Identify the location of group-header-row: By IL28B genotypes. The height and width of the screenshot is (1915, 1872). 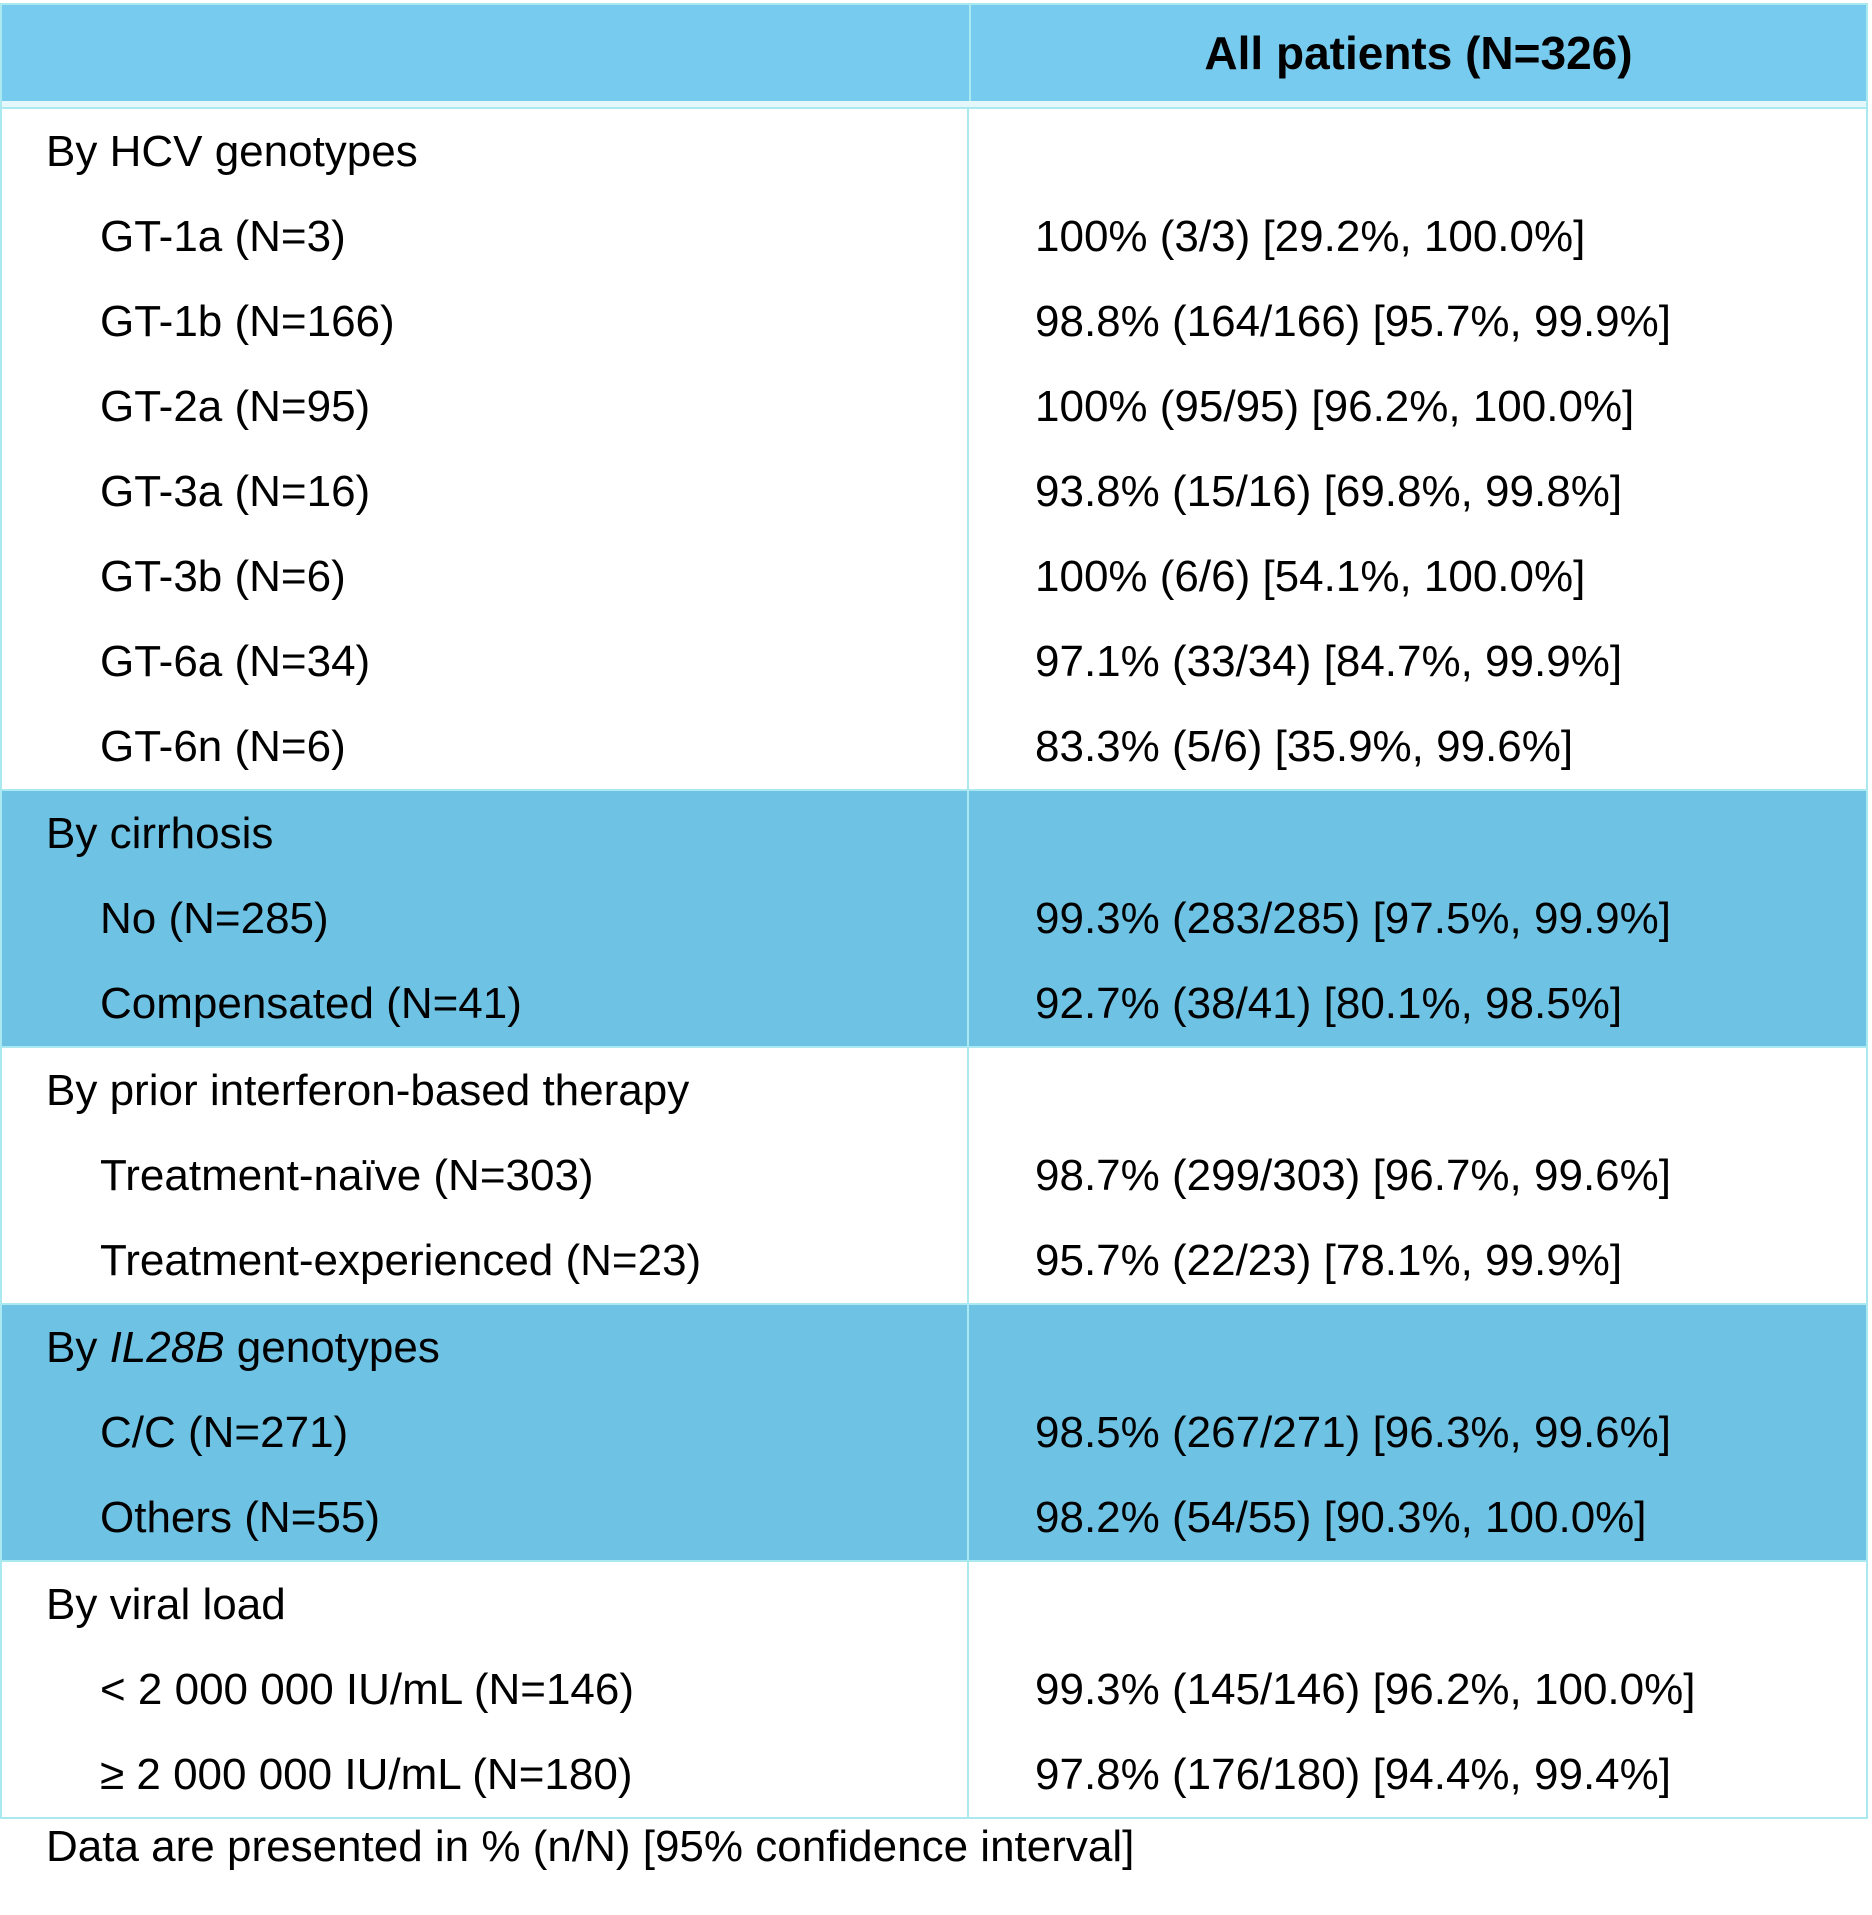
(934, 1347).